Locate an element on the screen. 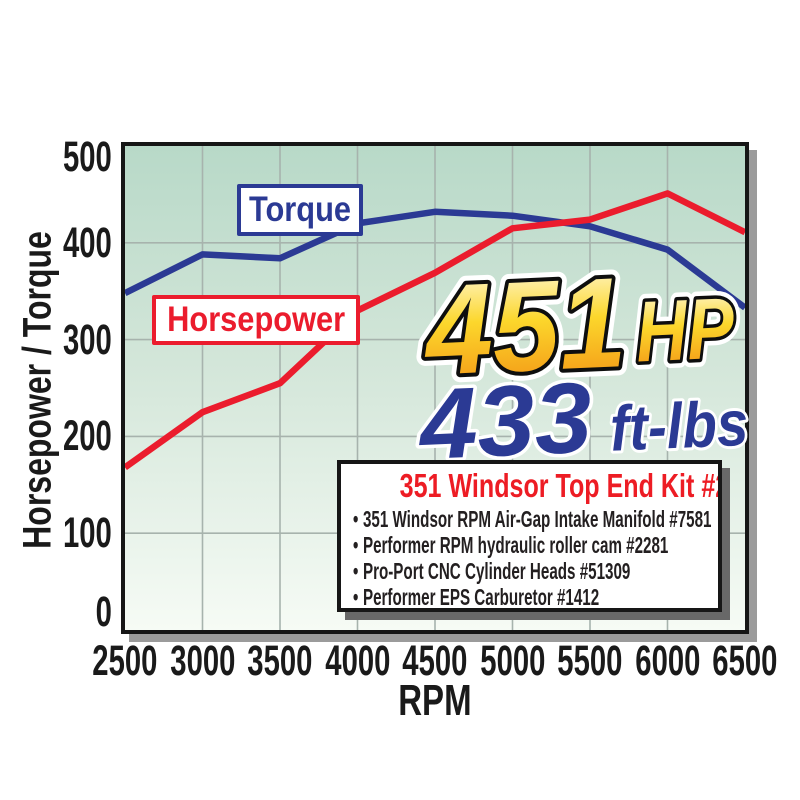 The image size is (800, 800). x-tick-label: 5000 is located at coordinates (513, 661).